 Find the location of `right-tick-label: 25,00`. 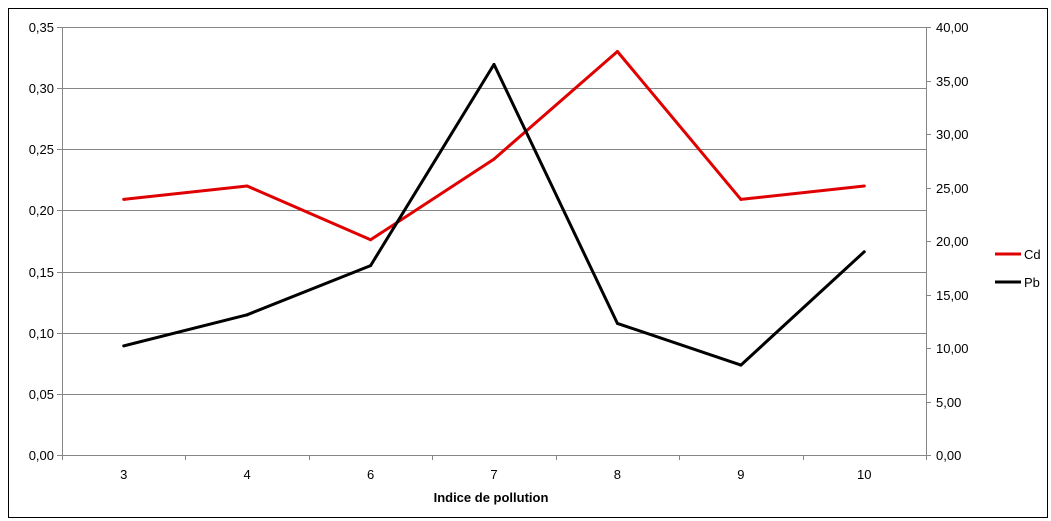

right-tick-label: 25,00 is located at coordinates (952, 188).